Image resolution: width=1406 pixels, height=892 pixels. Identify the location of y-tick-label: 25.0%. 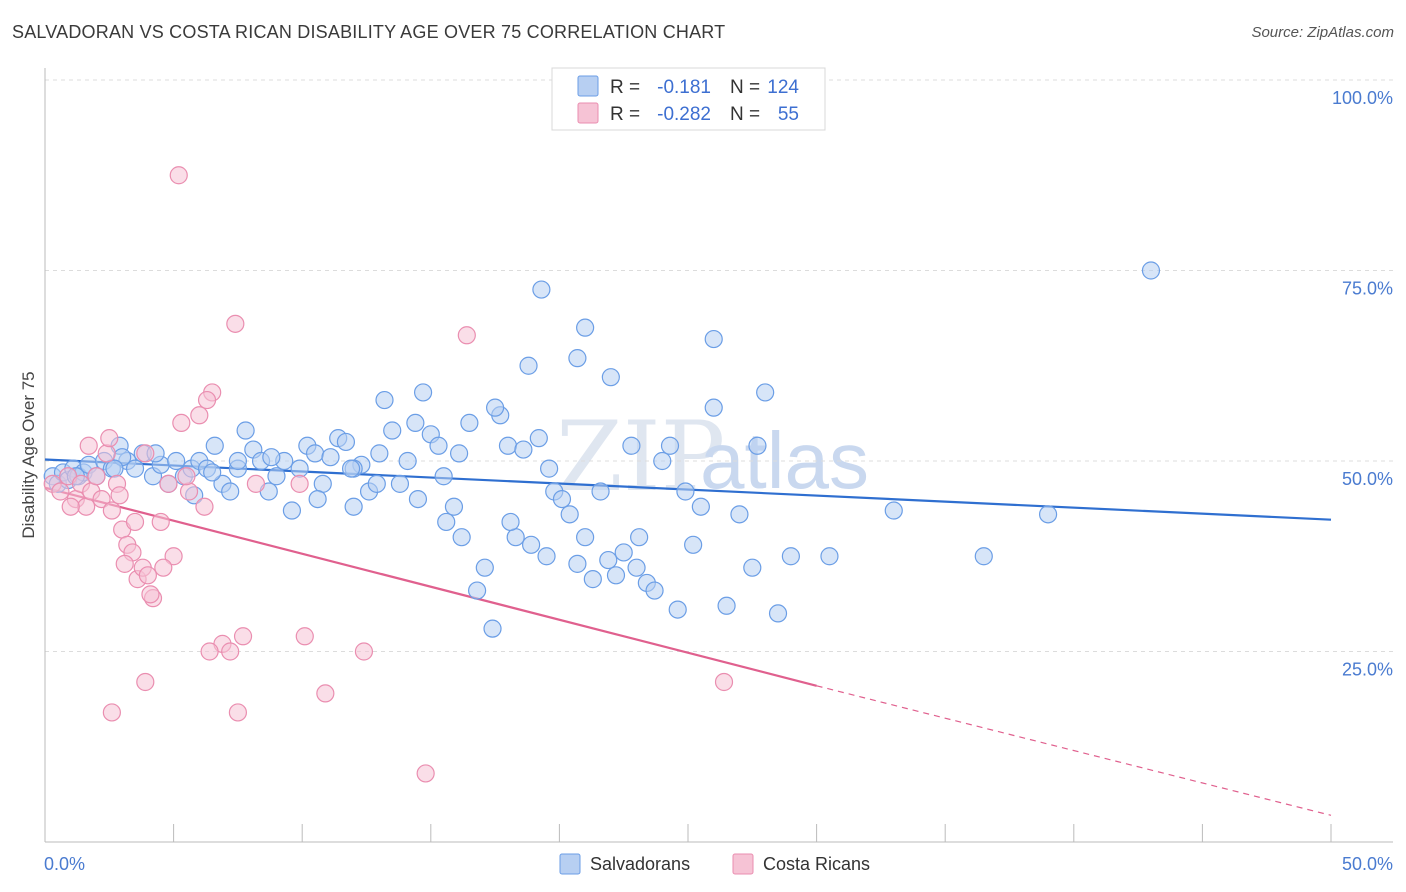
(1367, 670).